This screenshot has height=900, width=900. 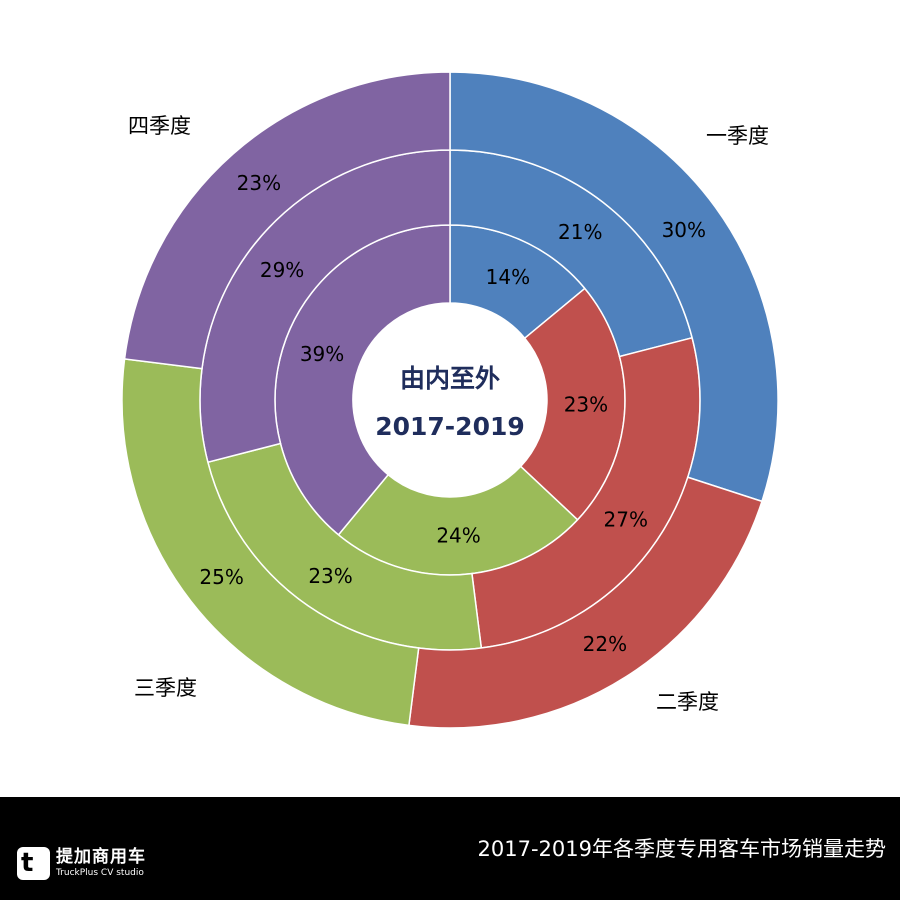 I want to click on slice-2019-q4, so click(x=287, y=220).